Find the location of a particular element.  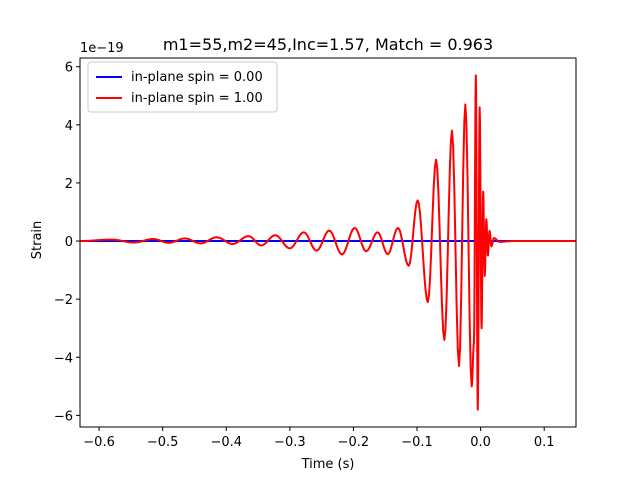

x-tick-label: −0.2 is located at coordinates (354, 442).